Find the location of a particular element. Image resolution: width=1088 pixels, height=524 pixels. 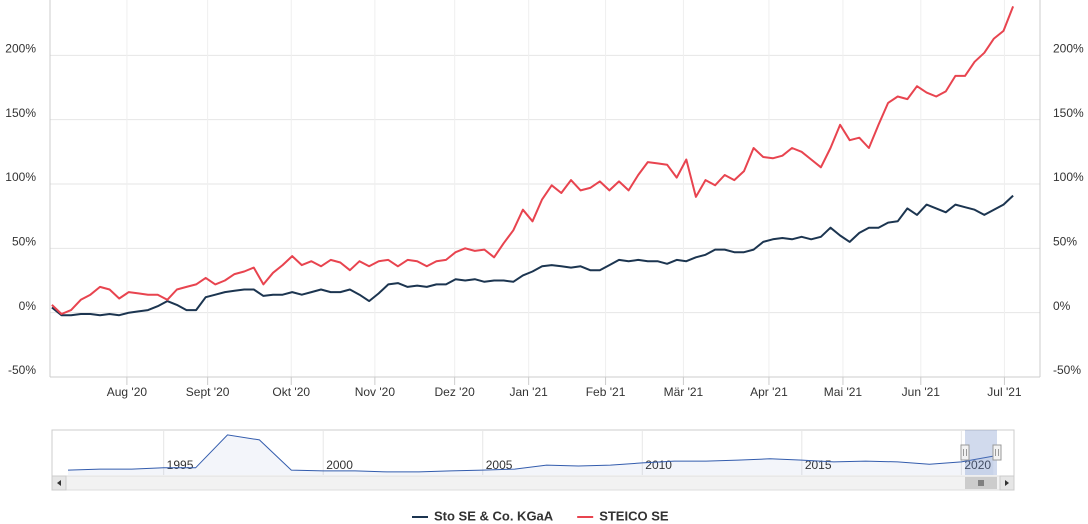

y2-tick-label: 100% is located at coordinates (1068, 177).